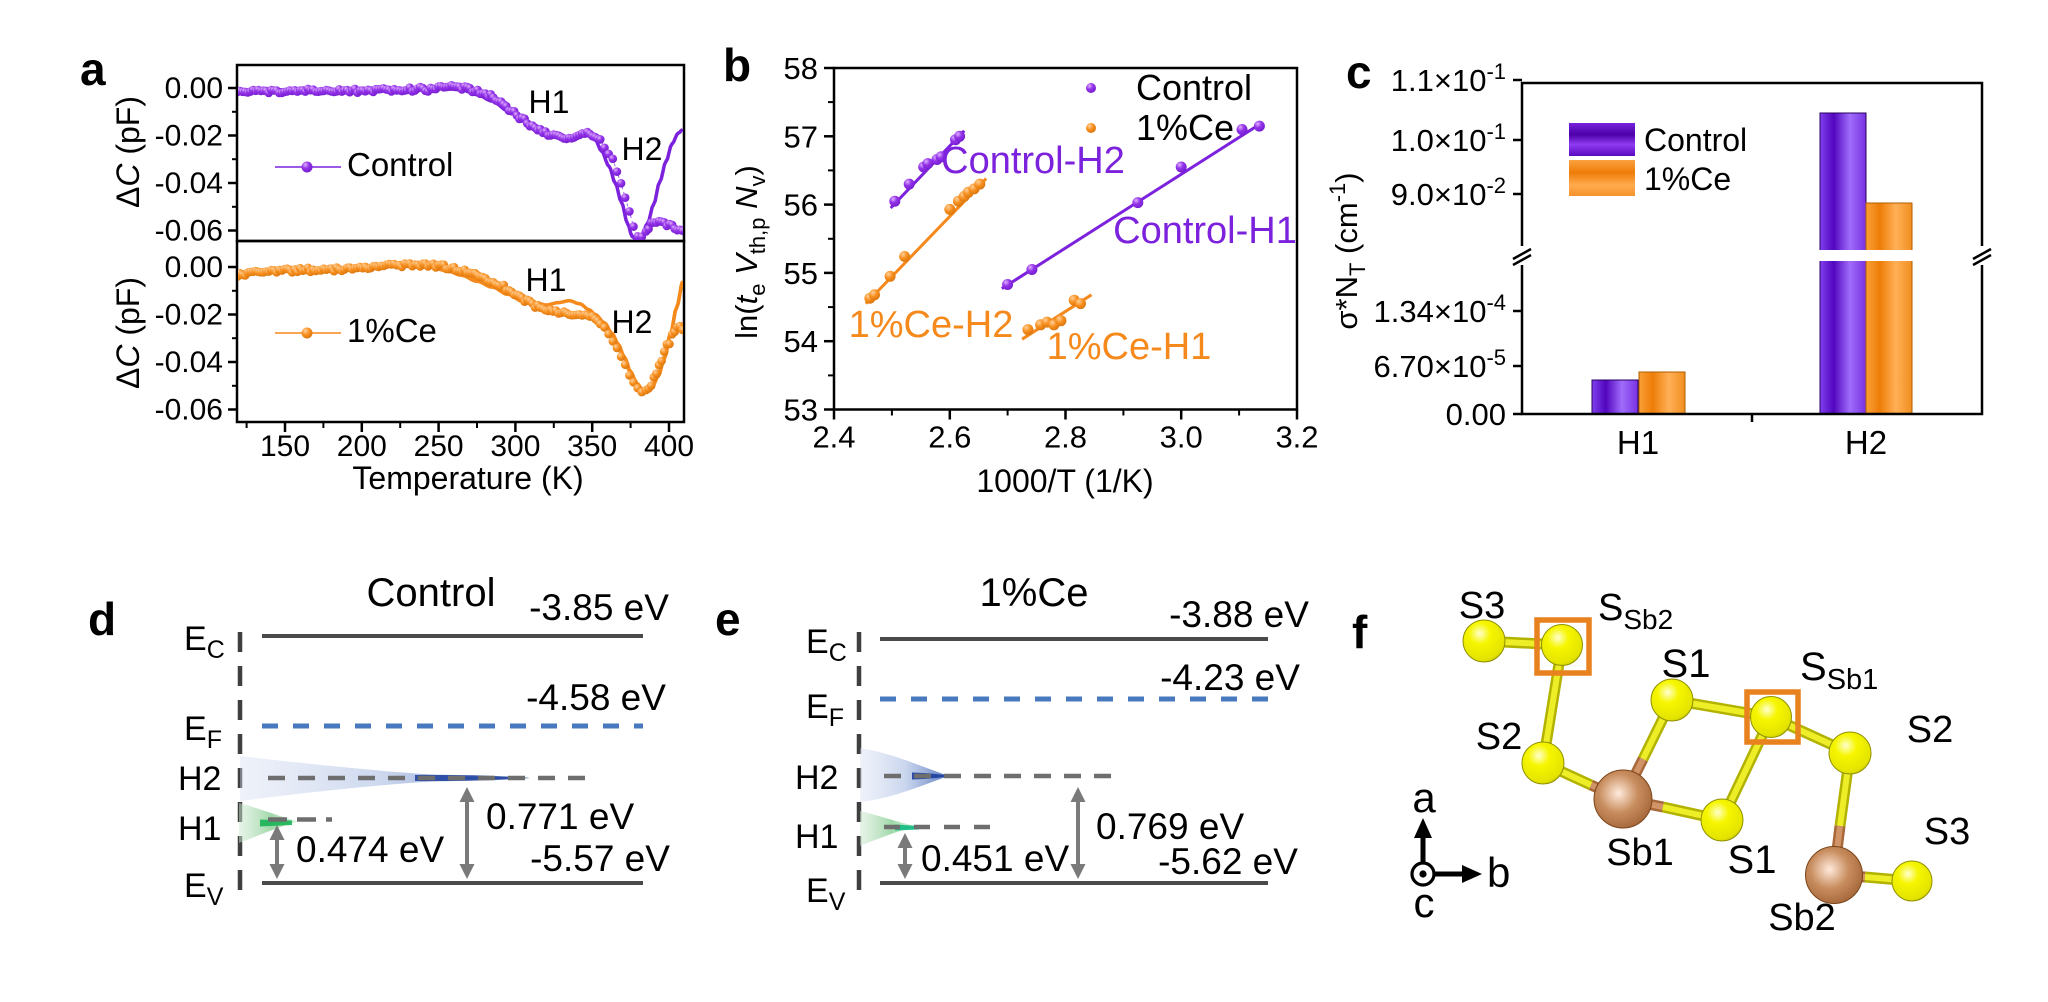 The width and height of the screenshot is (2048, 1002). I want to click on svg-text: d, so click(102, 619).